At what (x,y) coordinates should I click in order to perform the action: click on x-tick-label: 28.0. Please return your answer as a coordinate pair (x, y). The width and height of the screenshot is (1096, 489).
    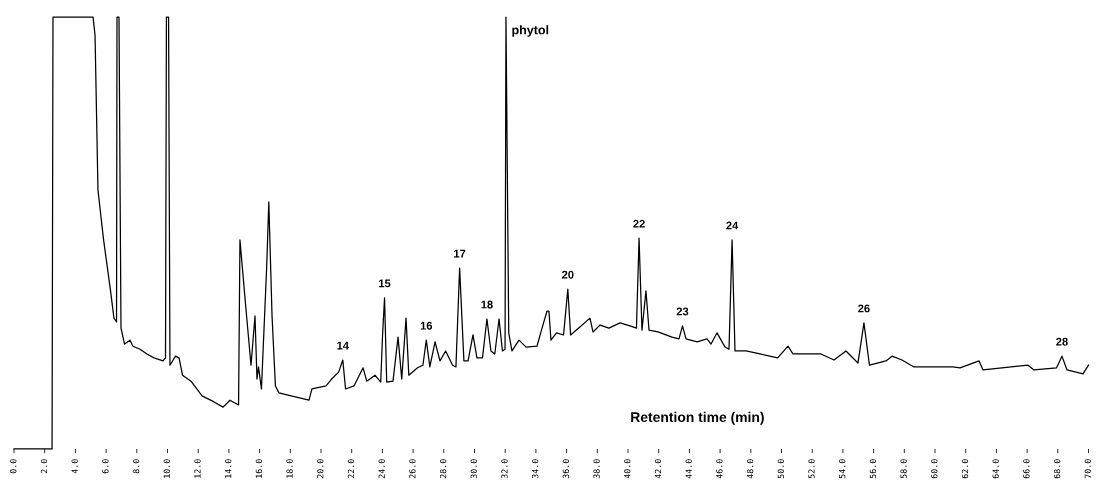
    Looking at the image, I should click on (443, 469).